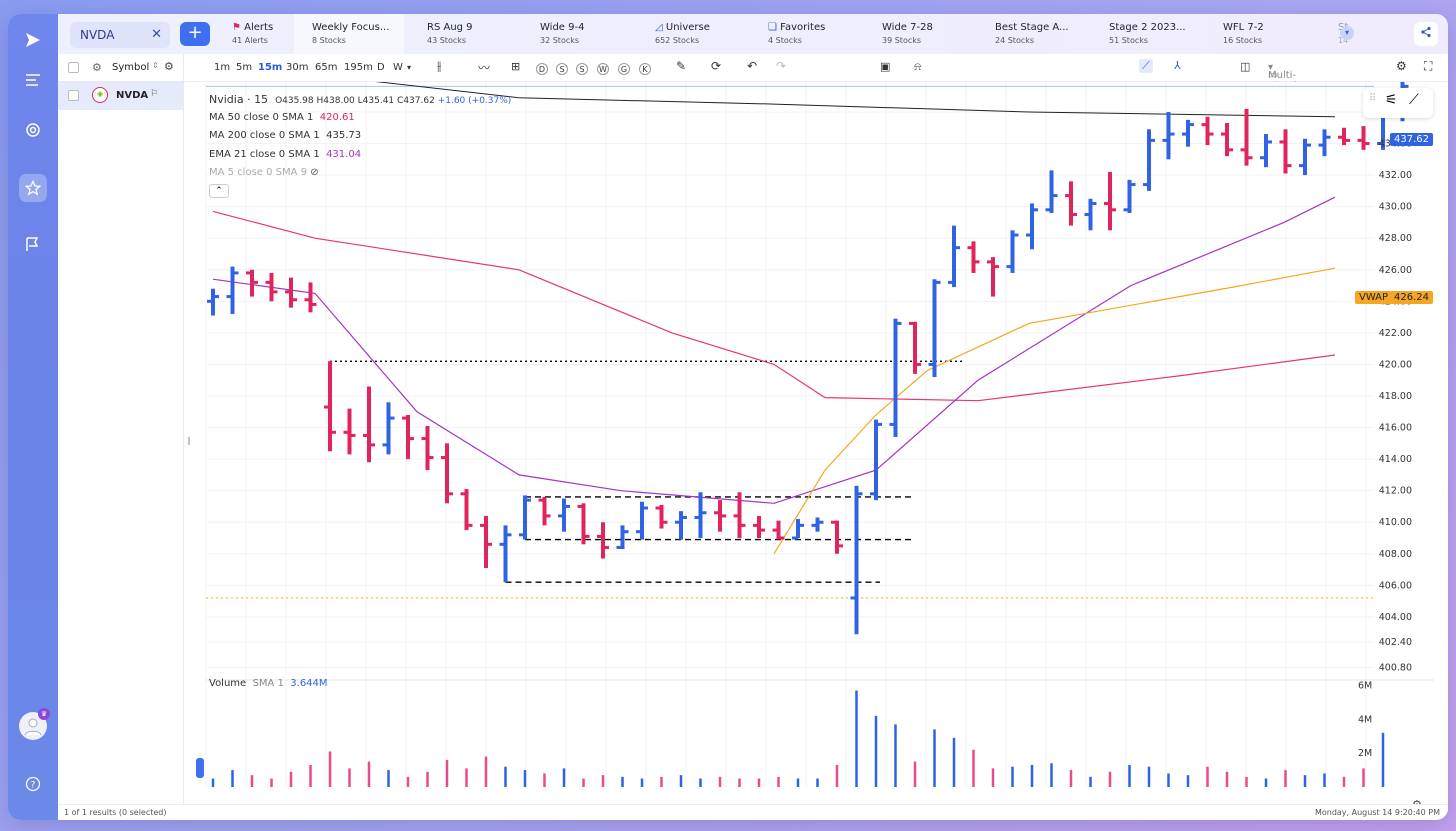 The height and width of the screenshot is (831, 1456). What do you see at coordinates (1395, 522) in the screenshot?
I see `y-axis-label: 410.00` at bounding box center [1395, 522].